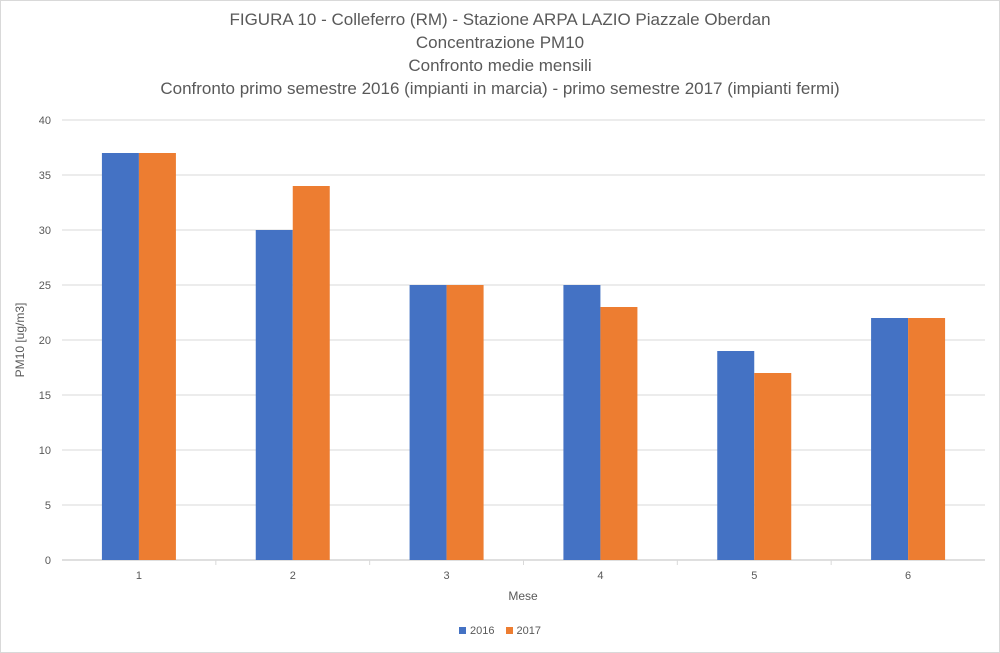 The image size is (1000, 653). Describe the element at coordinates (523, 596) in the screenshot. I see `x-axis-label: Mese` at that location.